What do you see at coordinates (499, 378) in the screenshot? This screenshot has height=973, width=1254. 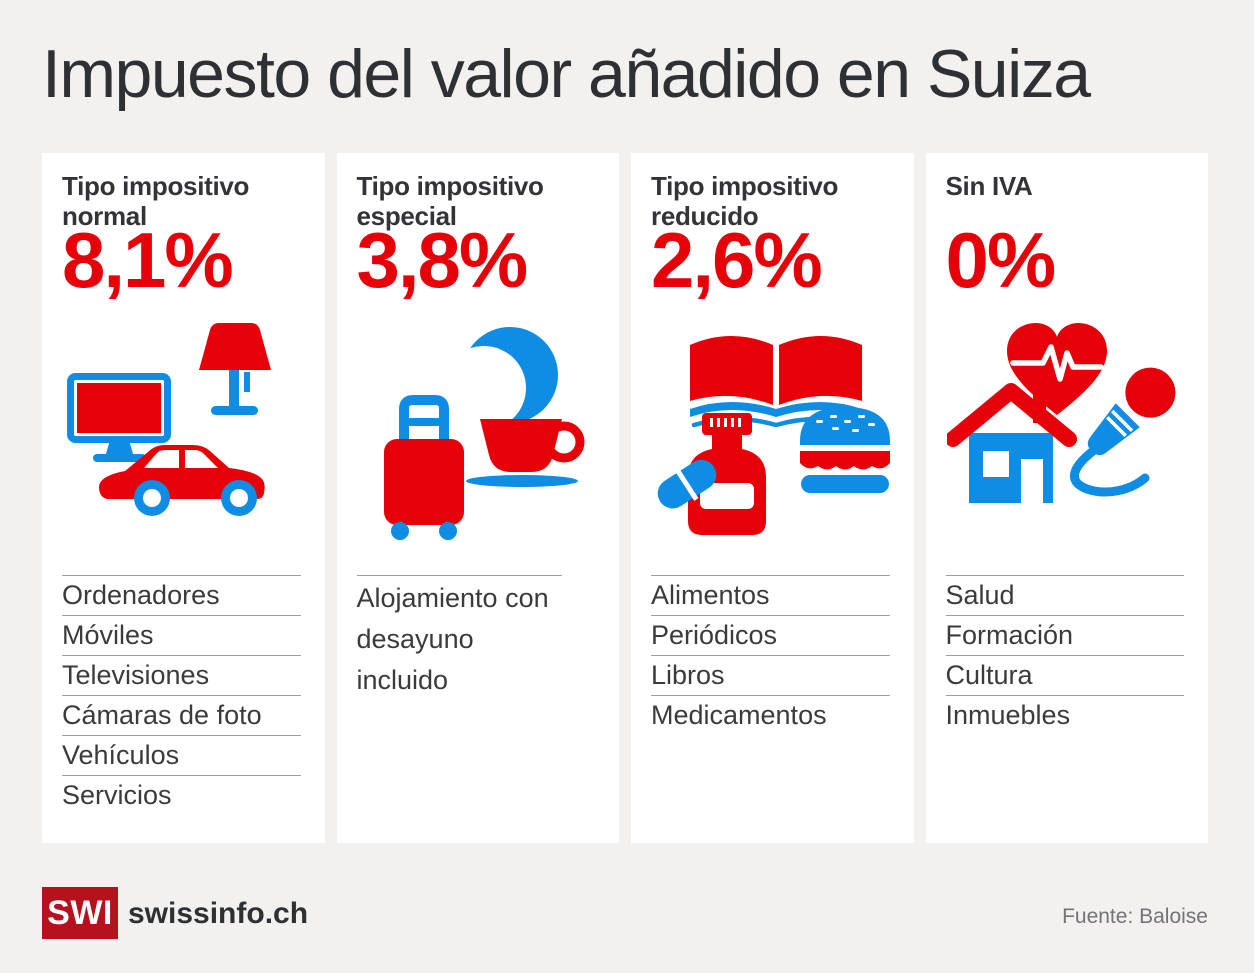 I see `moon-icon` at bounding box center [499, 378].